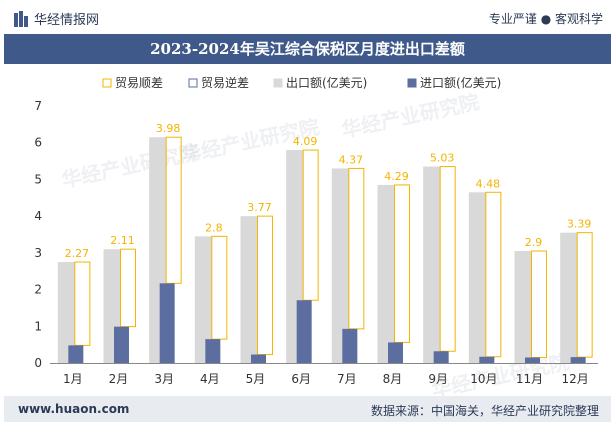  Describe the element at coordinates (442, 158) in the screenshot. I see `data-label: 5.03` at that location.